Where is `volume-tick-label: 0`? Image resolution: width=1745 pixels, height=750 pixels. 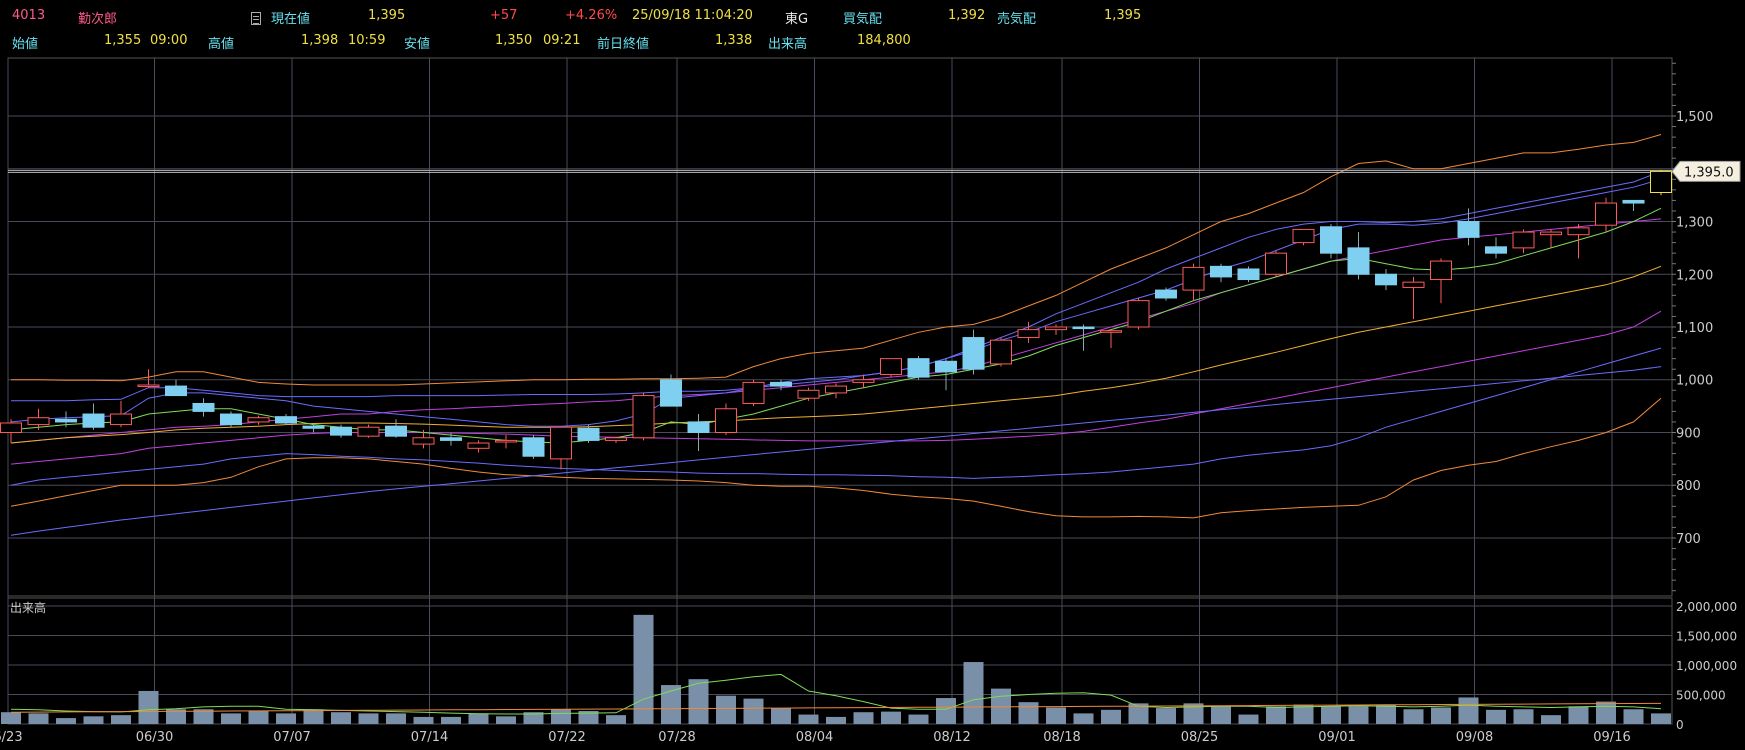
volume-tick-label: 0 is located at coordinates (1680, 725).